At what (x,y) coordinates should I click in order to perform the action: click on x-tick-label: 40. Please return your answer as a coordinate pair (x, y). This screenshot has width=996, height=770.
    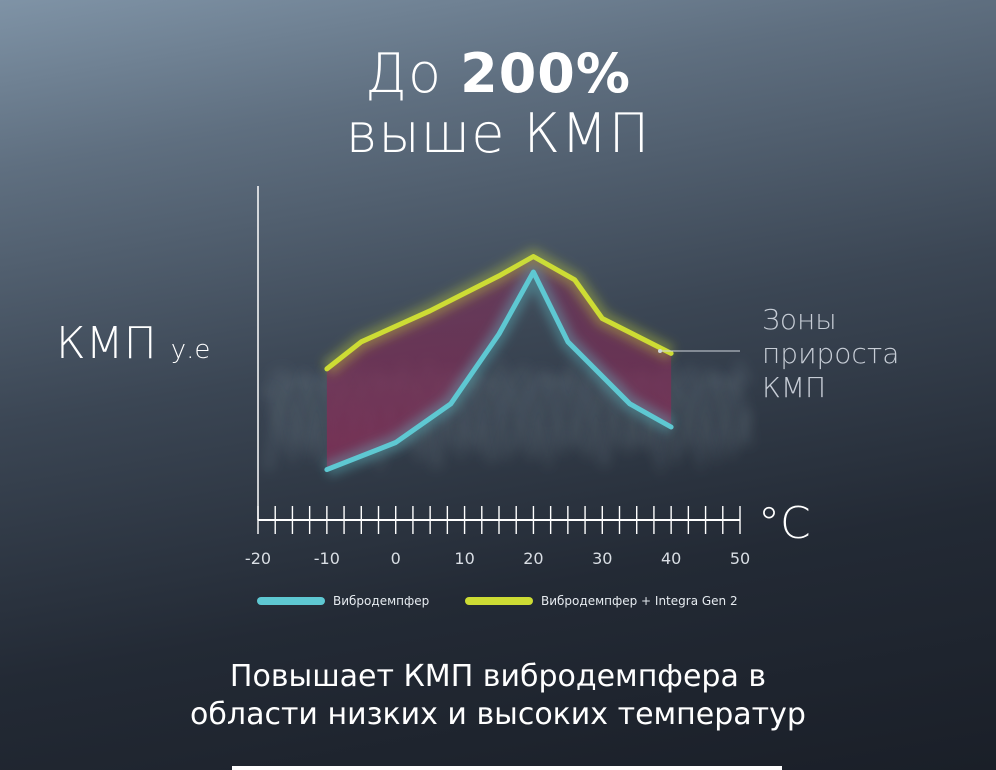
    Looking at the image, I should click on (671, 558).